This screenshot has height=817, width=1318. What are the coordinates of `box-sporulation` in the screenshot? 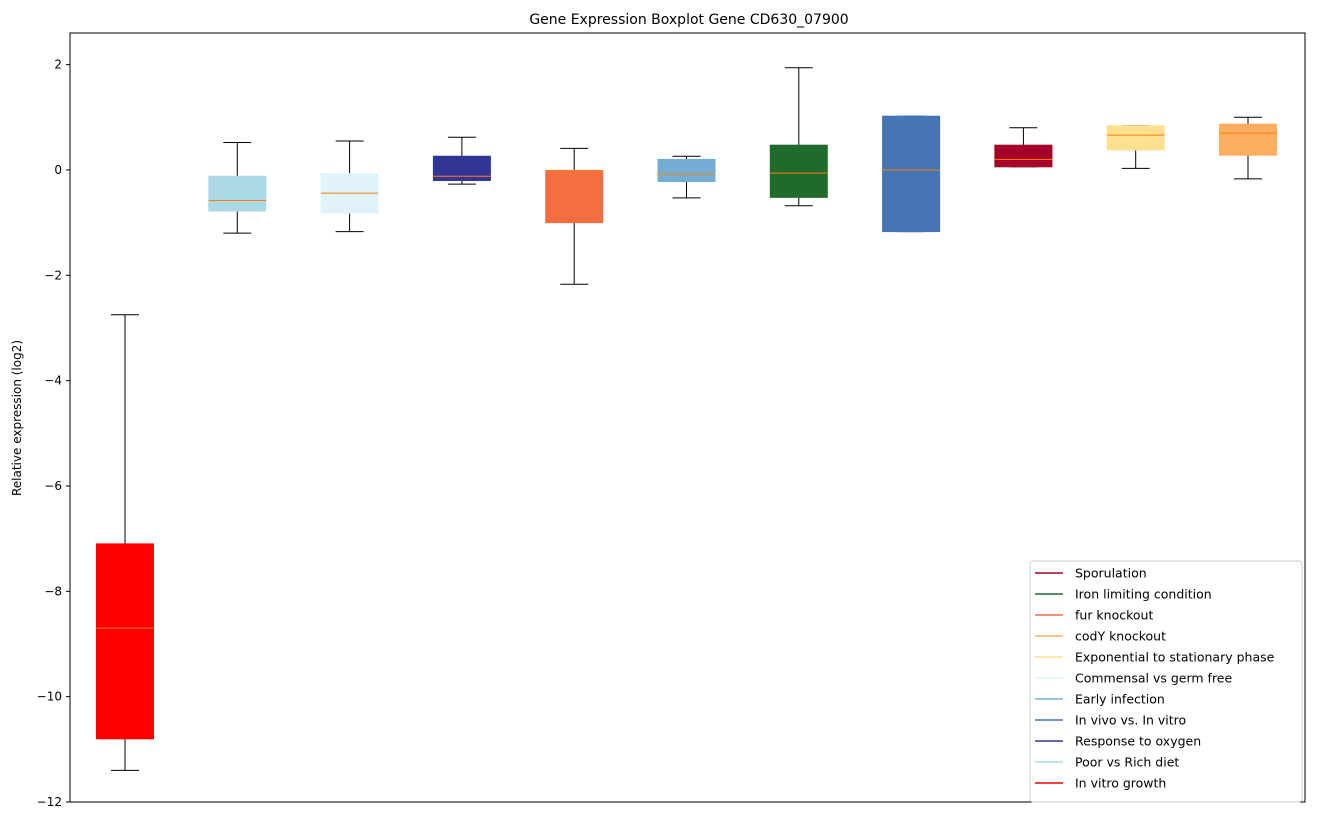 It's located at (1023, 147).